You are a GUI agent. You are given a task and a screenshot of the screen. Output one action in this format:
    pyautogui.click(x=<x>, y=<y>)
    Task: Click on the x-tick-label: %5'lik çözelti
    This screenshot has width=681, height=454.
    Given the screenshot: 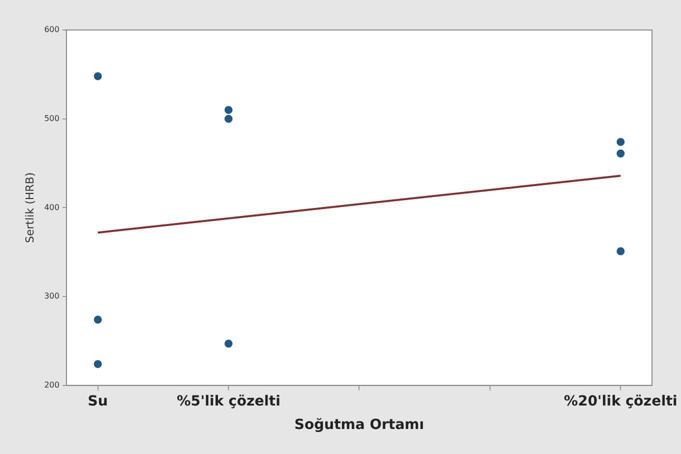 What is the action you would take?
    pyautogui.click(x=228, y=401)
    